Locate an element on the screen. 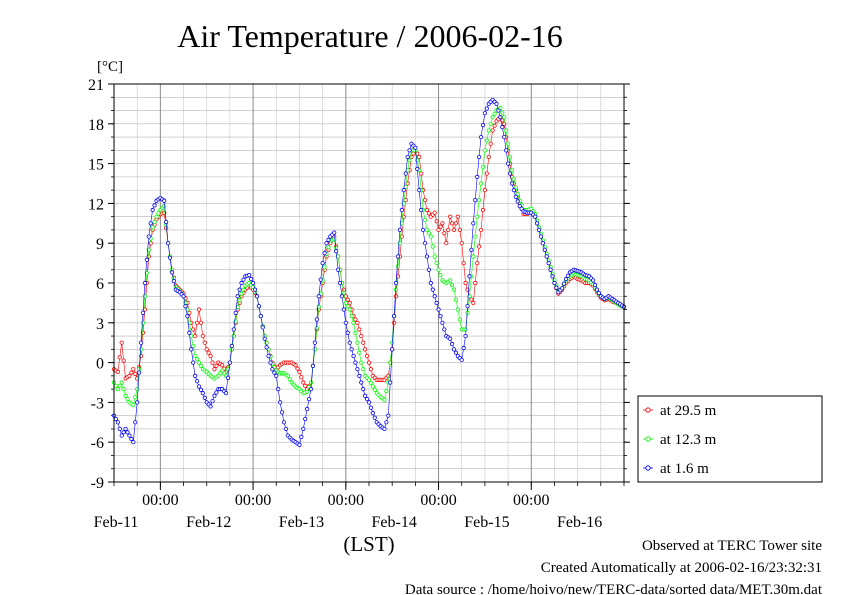 Image resolution: width=842 pixels, height=595 pixels. legend-item: at 29.5 m is located at coordinates (680, 411).